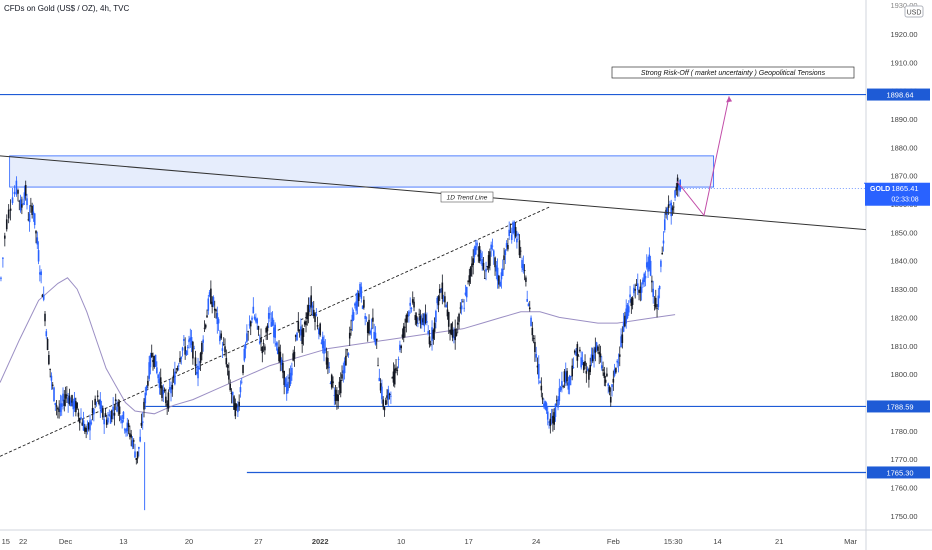  Describe the element at coordinates (779, 541) in the screenshot. I see `x-tick-label: 21` at that location.